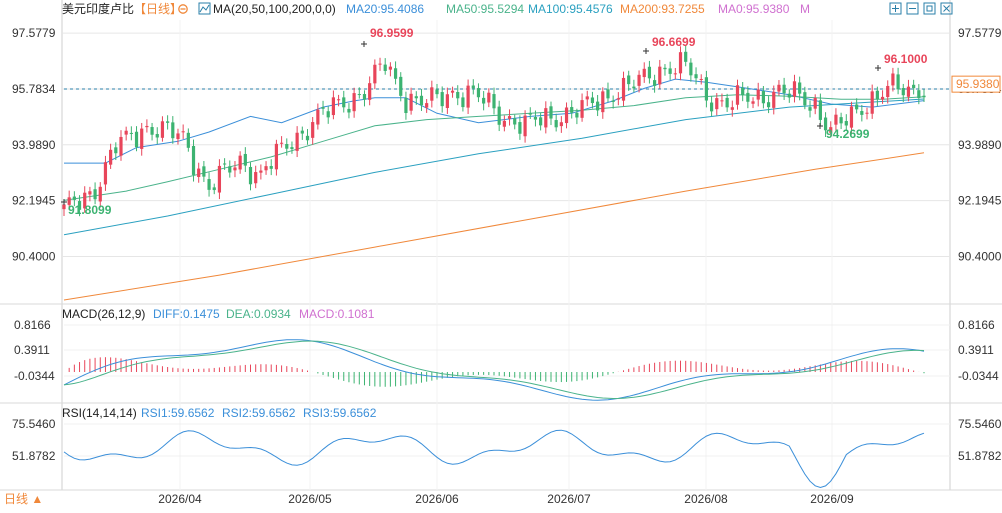 Image resolution: width=1002 pixels, height=513 pixels. I want to click on zoom-in-icon, so click(895, 8).